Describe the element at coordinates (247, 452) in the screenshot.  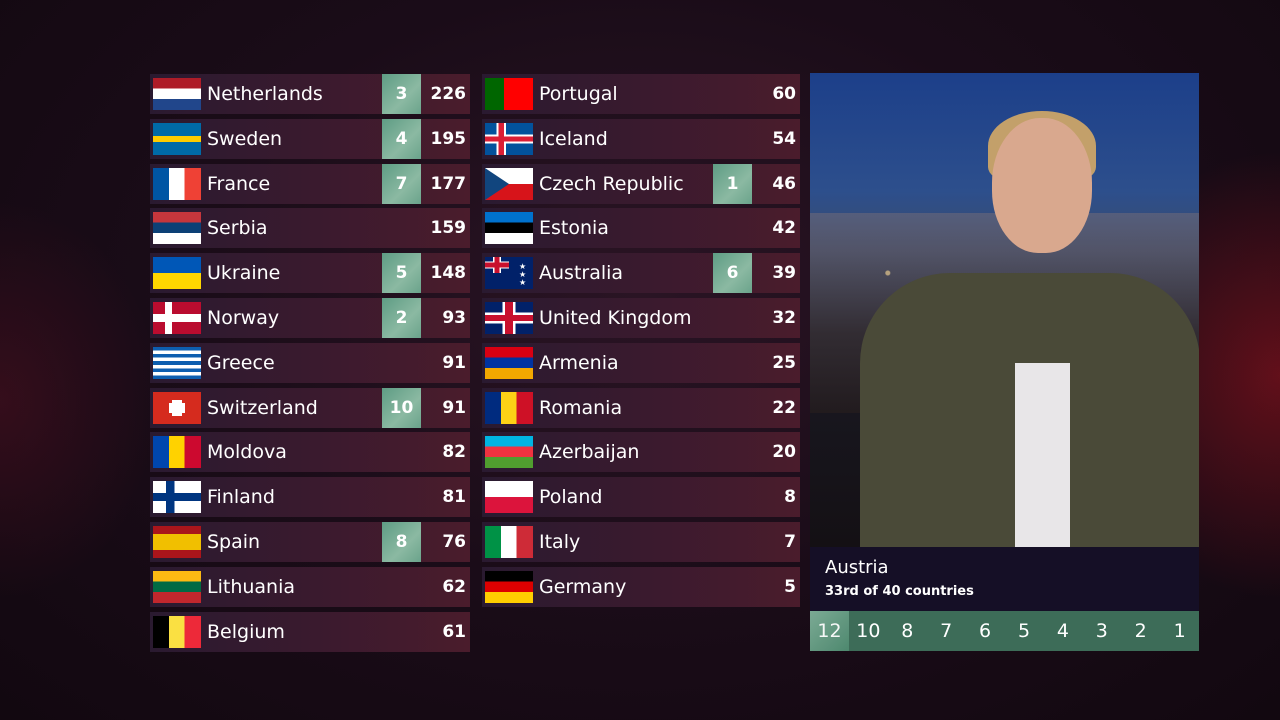
I see `country-name: Moldova` at that location.